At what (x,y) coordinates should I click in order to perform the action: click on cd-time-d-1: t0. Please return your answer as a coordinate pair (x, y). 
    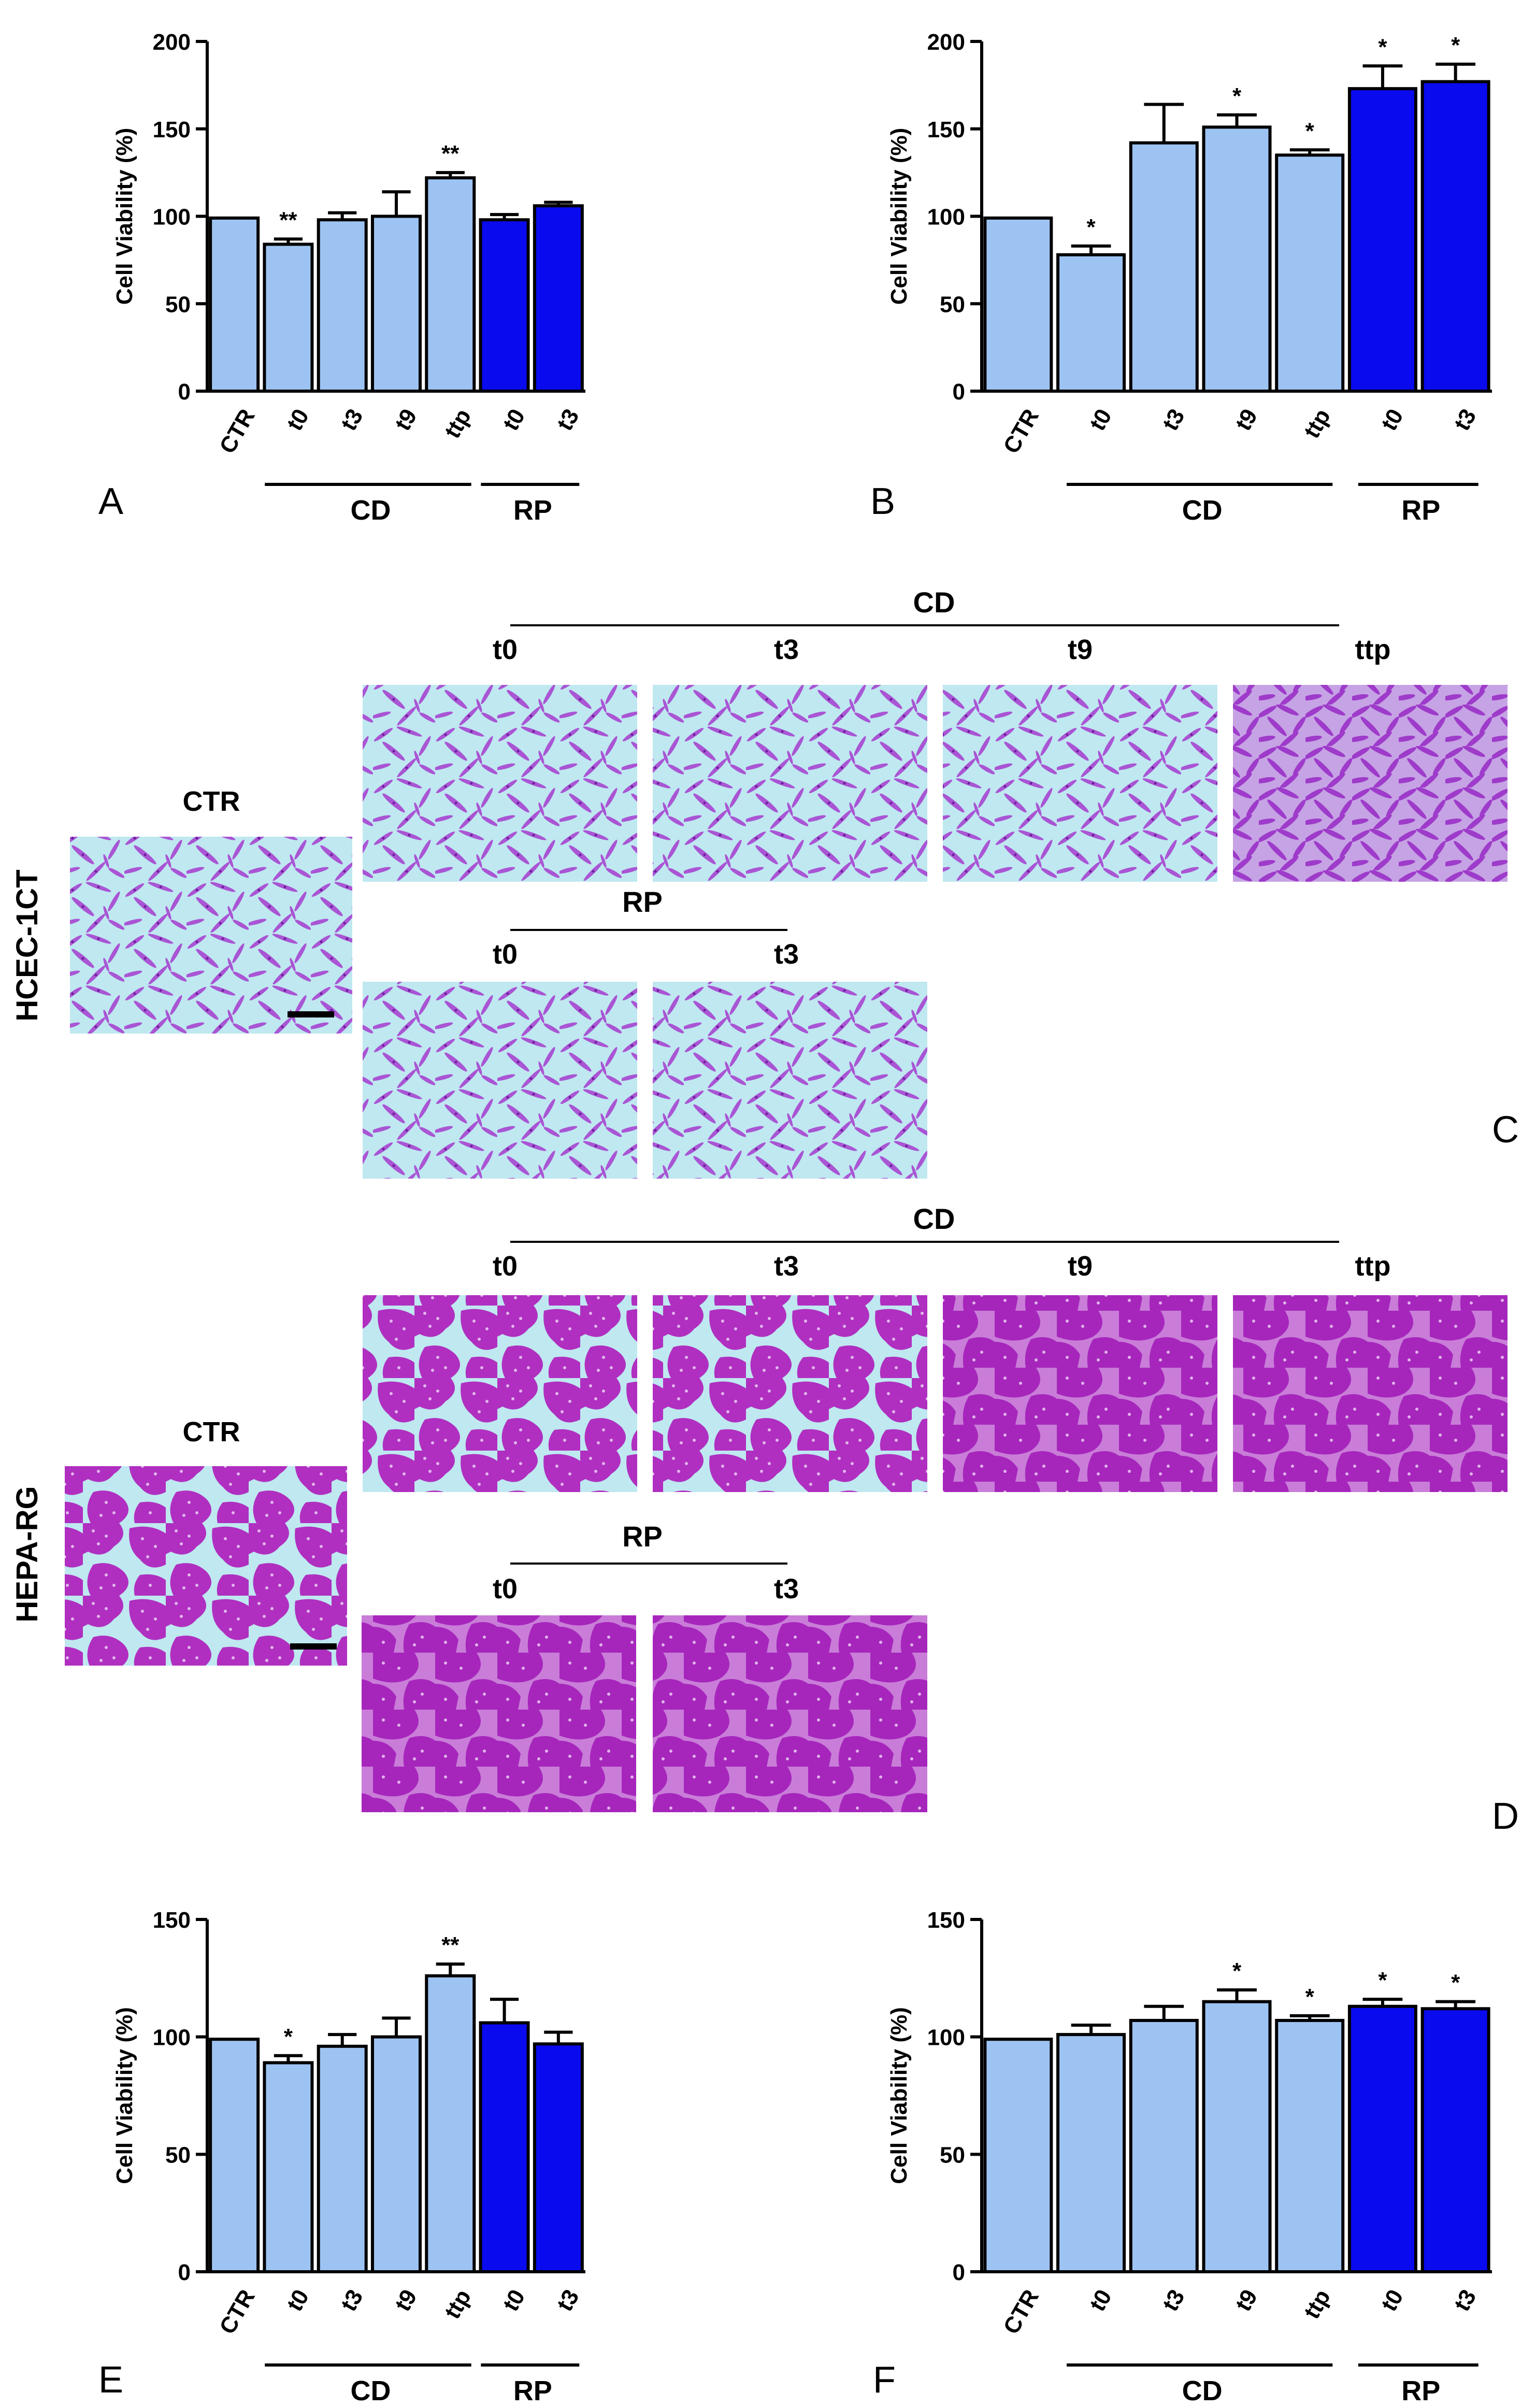
    Looking at the image, I should click on (505, 1266).